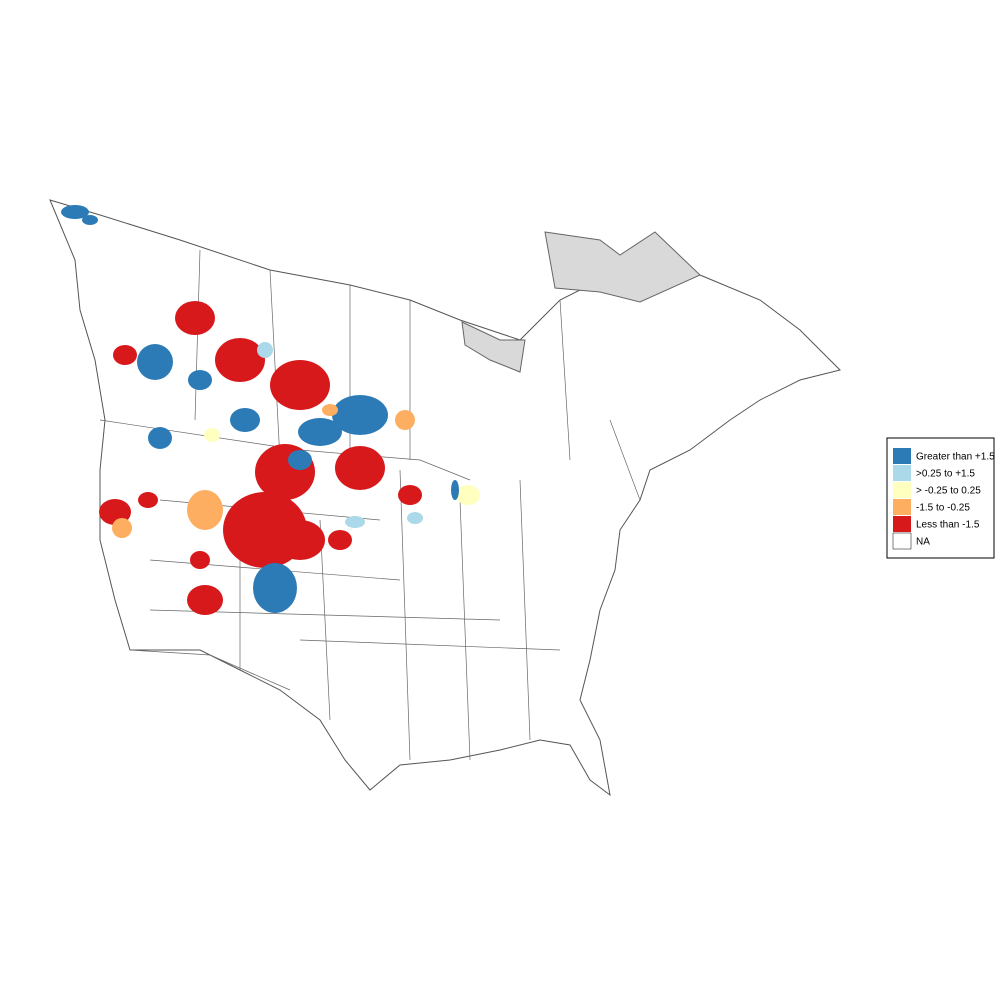 The width and height of the screenshot is (1000, 1000). Describe the element at coordinates (955, 457) in the screenshot. I see `legend-label: Greater than +1.5` at that location.